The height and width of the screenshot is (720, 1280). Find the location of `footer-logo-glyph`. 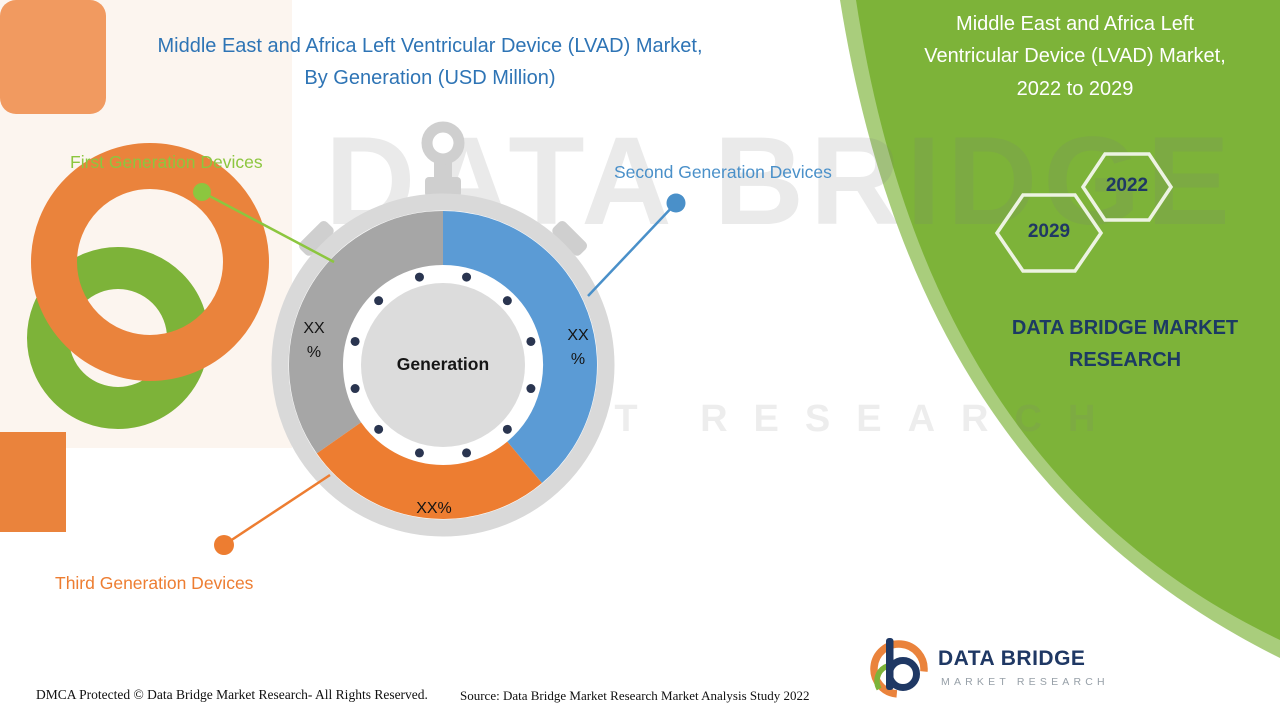

footer-logo-glyph is located at coordinates (899, 669).